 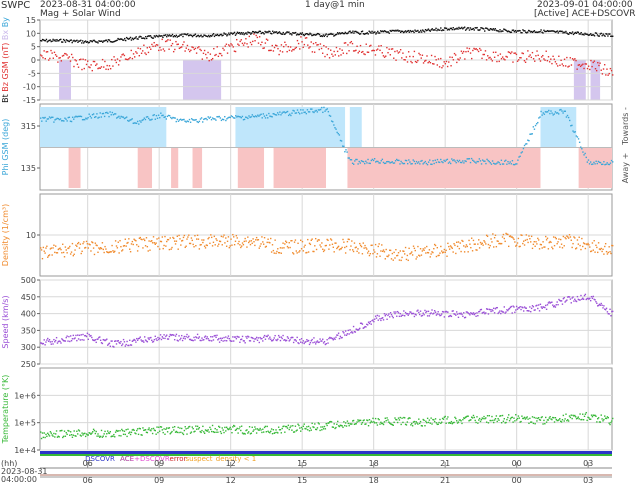 What do you see at coordinates (31, 235) in the screenshot?
I see `y-tick-label: 10` at bounding box center [31, 235].